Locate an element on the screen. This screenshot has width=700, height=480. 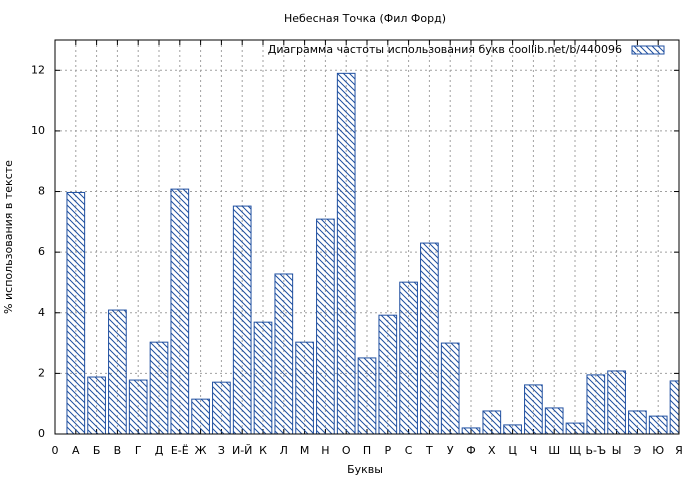
y-axis-label: % использования в тексте is located at coordinates (8, 237).